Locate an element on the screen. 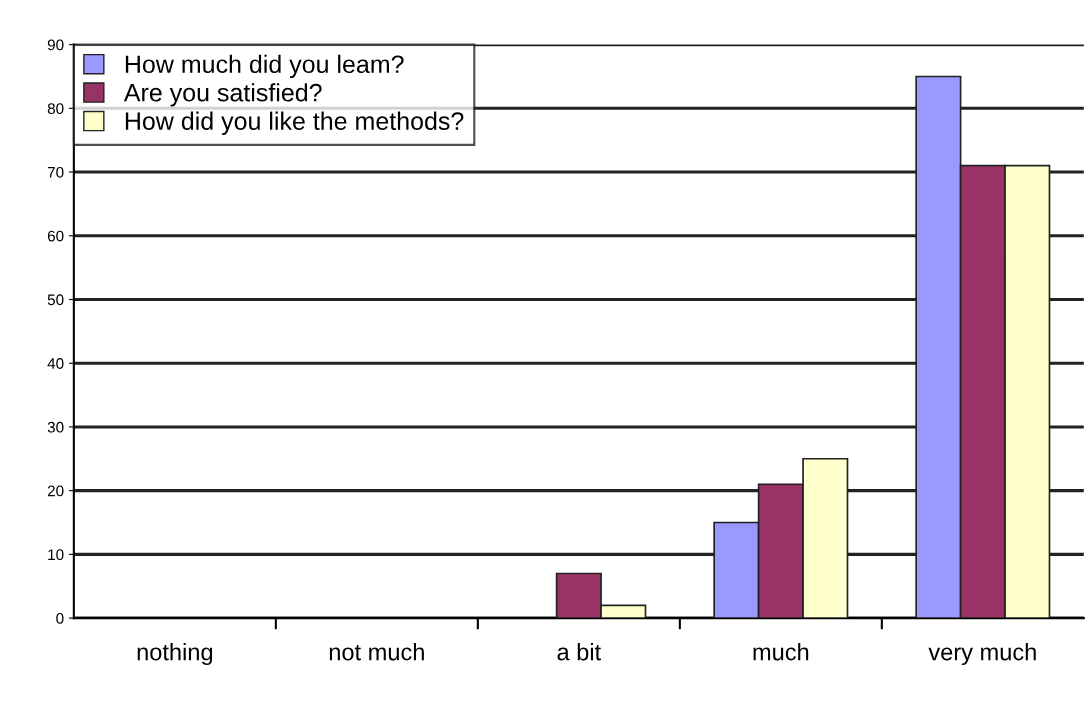  legend-label: How did you like the methods? is located at coordinates (294, 123).